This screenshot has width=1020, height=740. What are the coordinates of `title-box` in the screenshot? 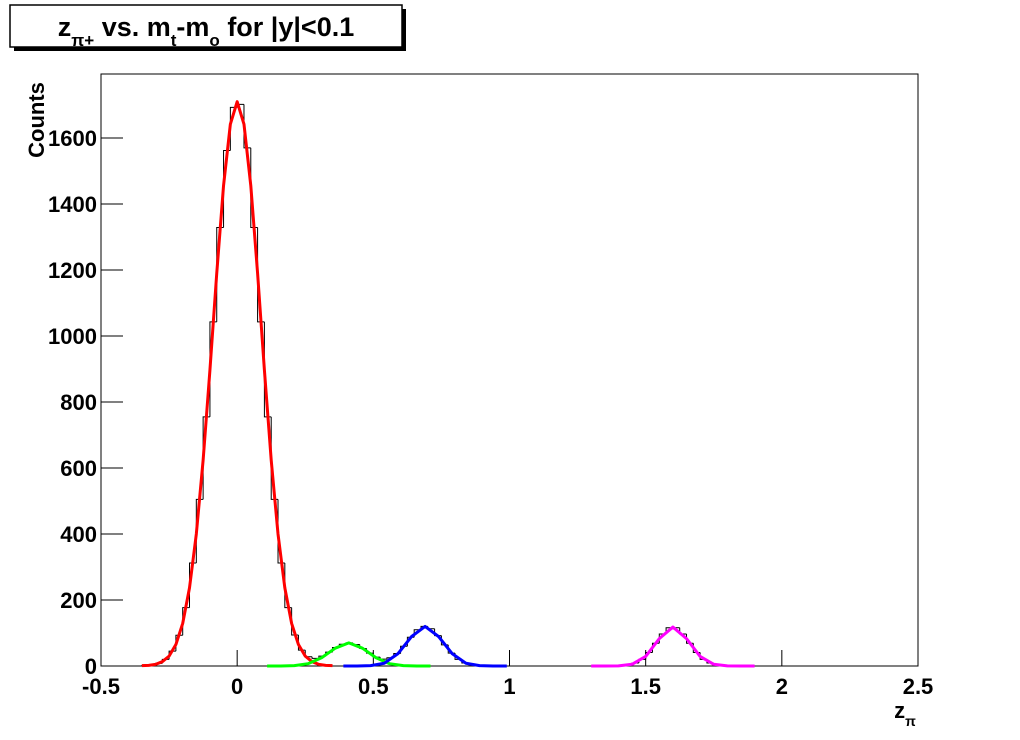 It's located at (206, 26).